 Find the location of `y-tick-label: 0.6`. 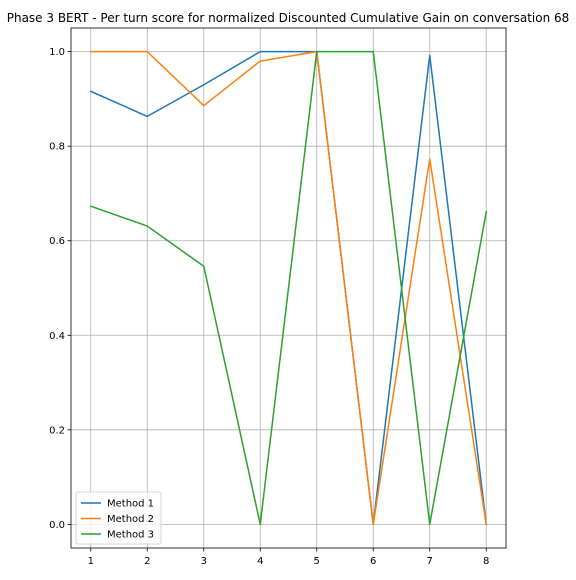

y-tick-label: 0.6 is located at coordinates (57, 241).